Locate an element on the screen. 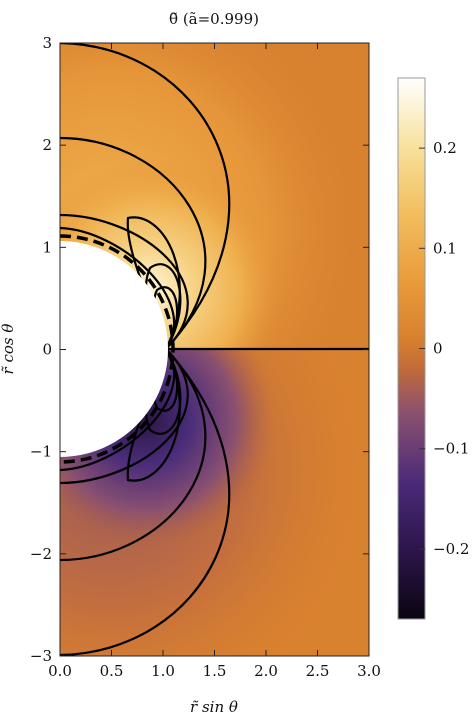  y-tick-label: 0 is located at coordinates (47, 350).